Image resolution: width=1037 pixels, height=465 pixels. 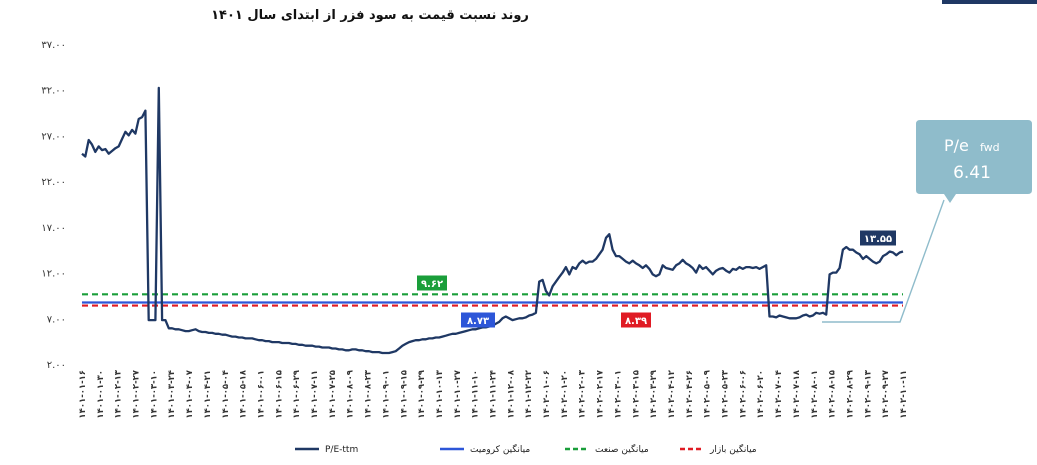 I want to click on reference-lines, so click(x=492, y=300).